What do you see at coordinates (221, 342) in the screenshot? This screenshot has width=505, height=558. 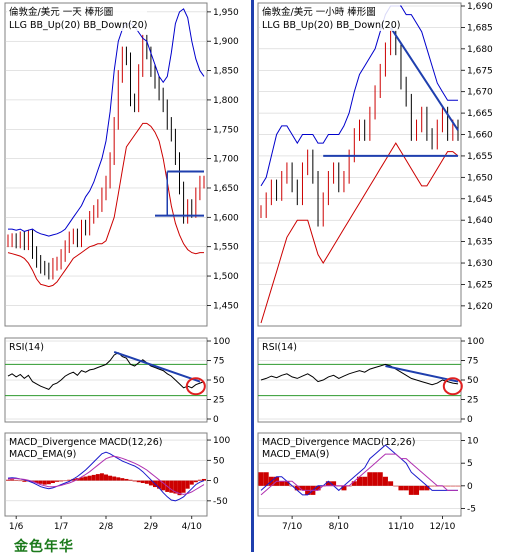 I see `left-rsi-ytick-label: 100` at bounding box center [221, 342].